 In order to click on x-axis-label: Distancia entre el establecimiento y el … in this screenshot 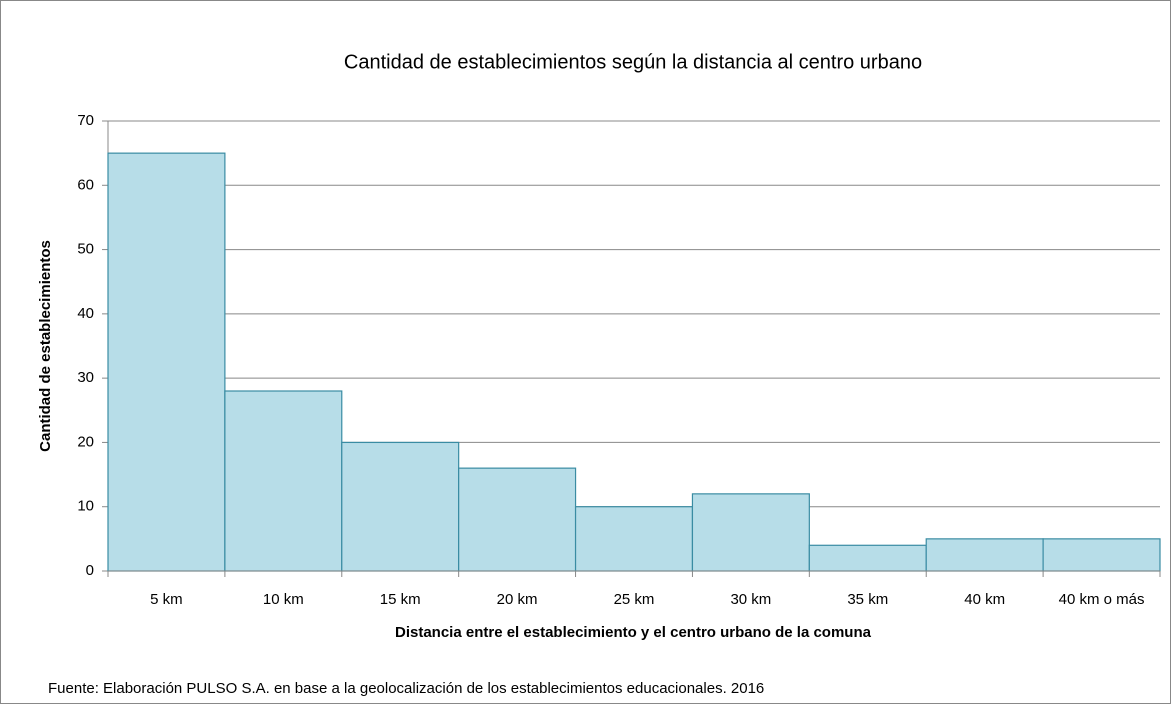, I will do `click(633, 632)`.